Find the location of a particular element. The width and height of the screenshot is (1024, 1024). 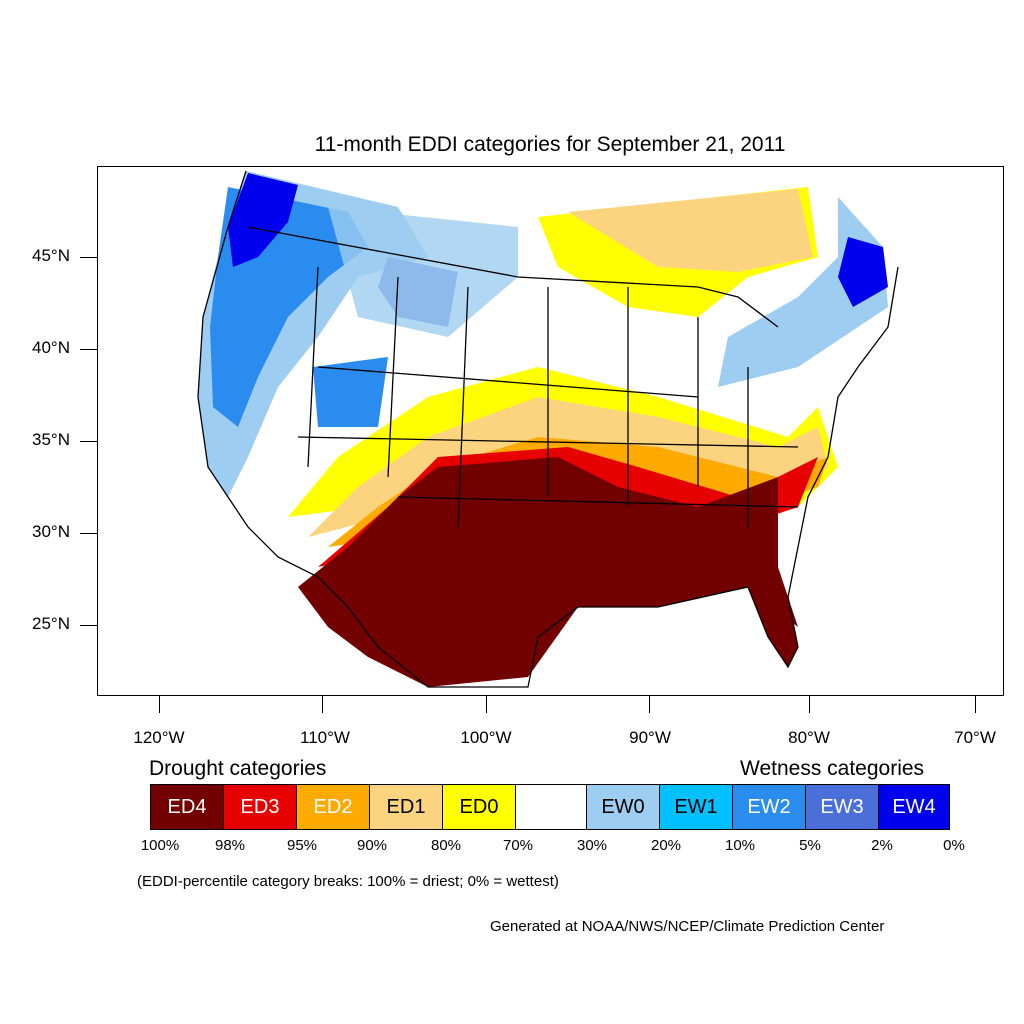

legend-label-ew4: EW4 is located at coordinates (914, 806).